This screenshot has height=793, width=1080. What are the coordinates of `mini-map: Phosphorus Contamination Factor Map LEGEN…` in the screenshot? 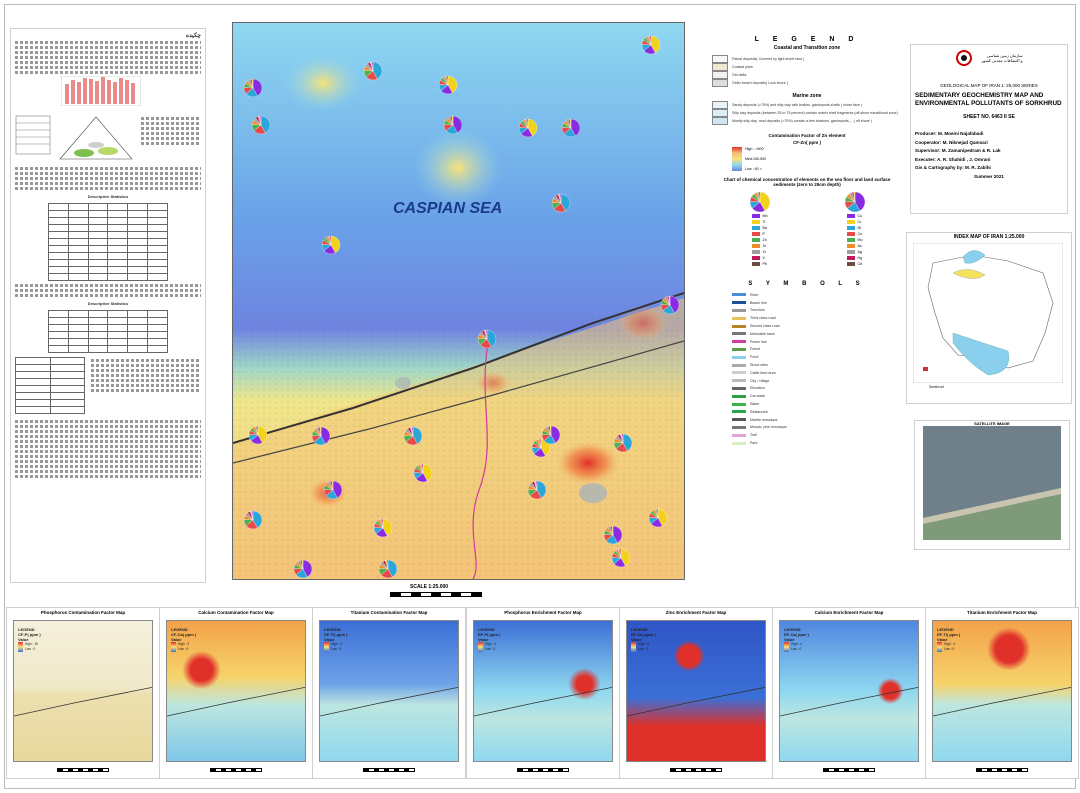 It's located at (83, 693).